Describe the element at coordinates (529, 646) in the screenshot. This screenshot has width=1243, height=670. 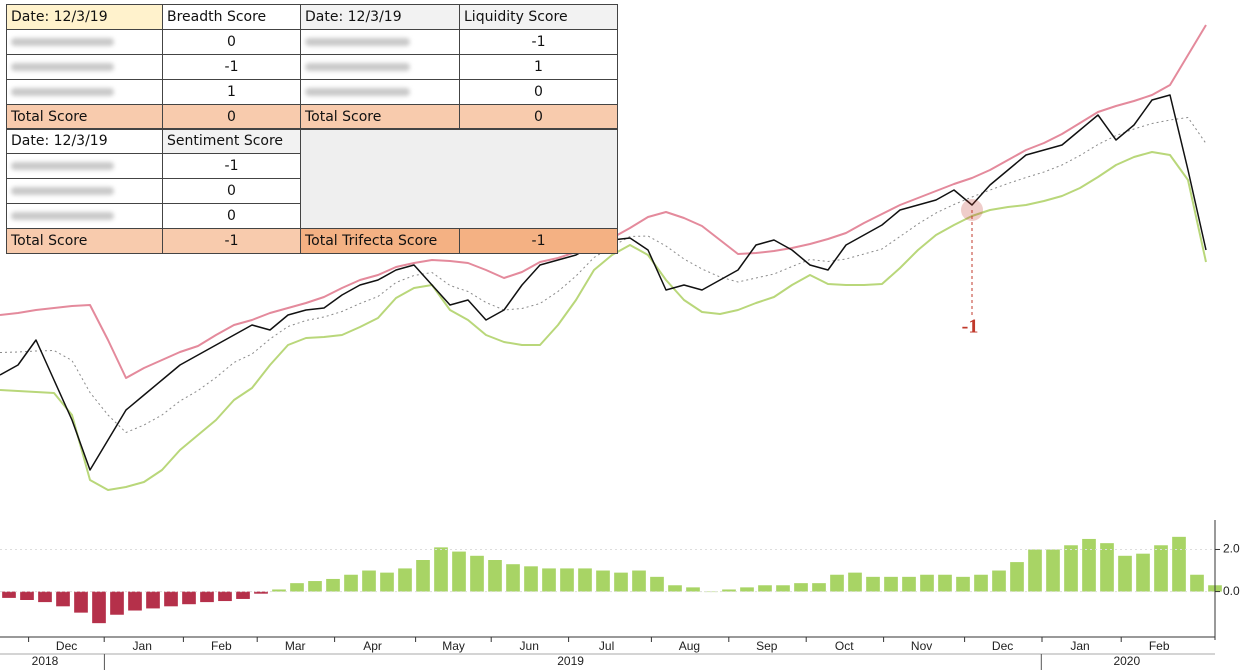
I see `x-tick-label: Jun` at that location.